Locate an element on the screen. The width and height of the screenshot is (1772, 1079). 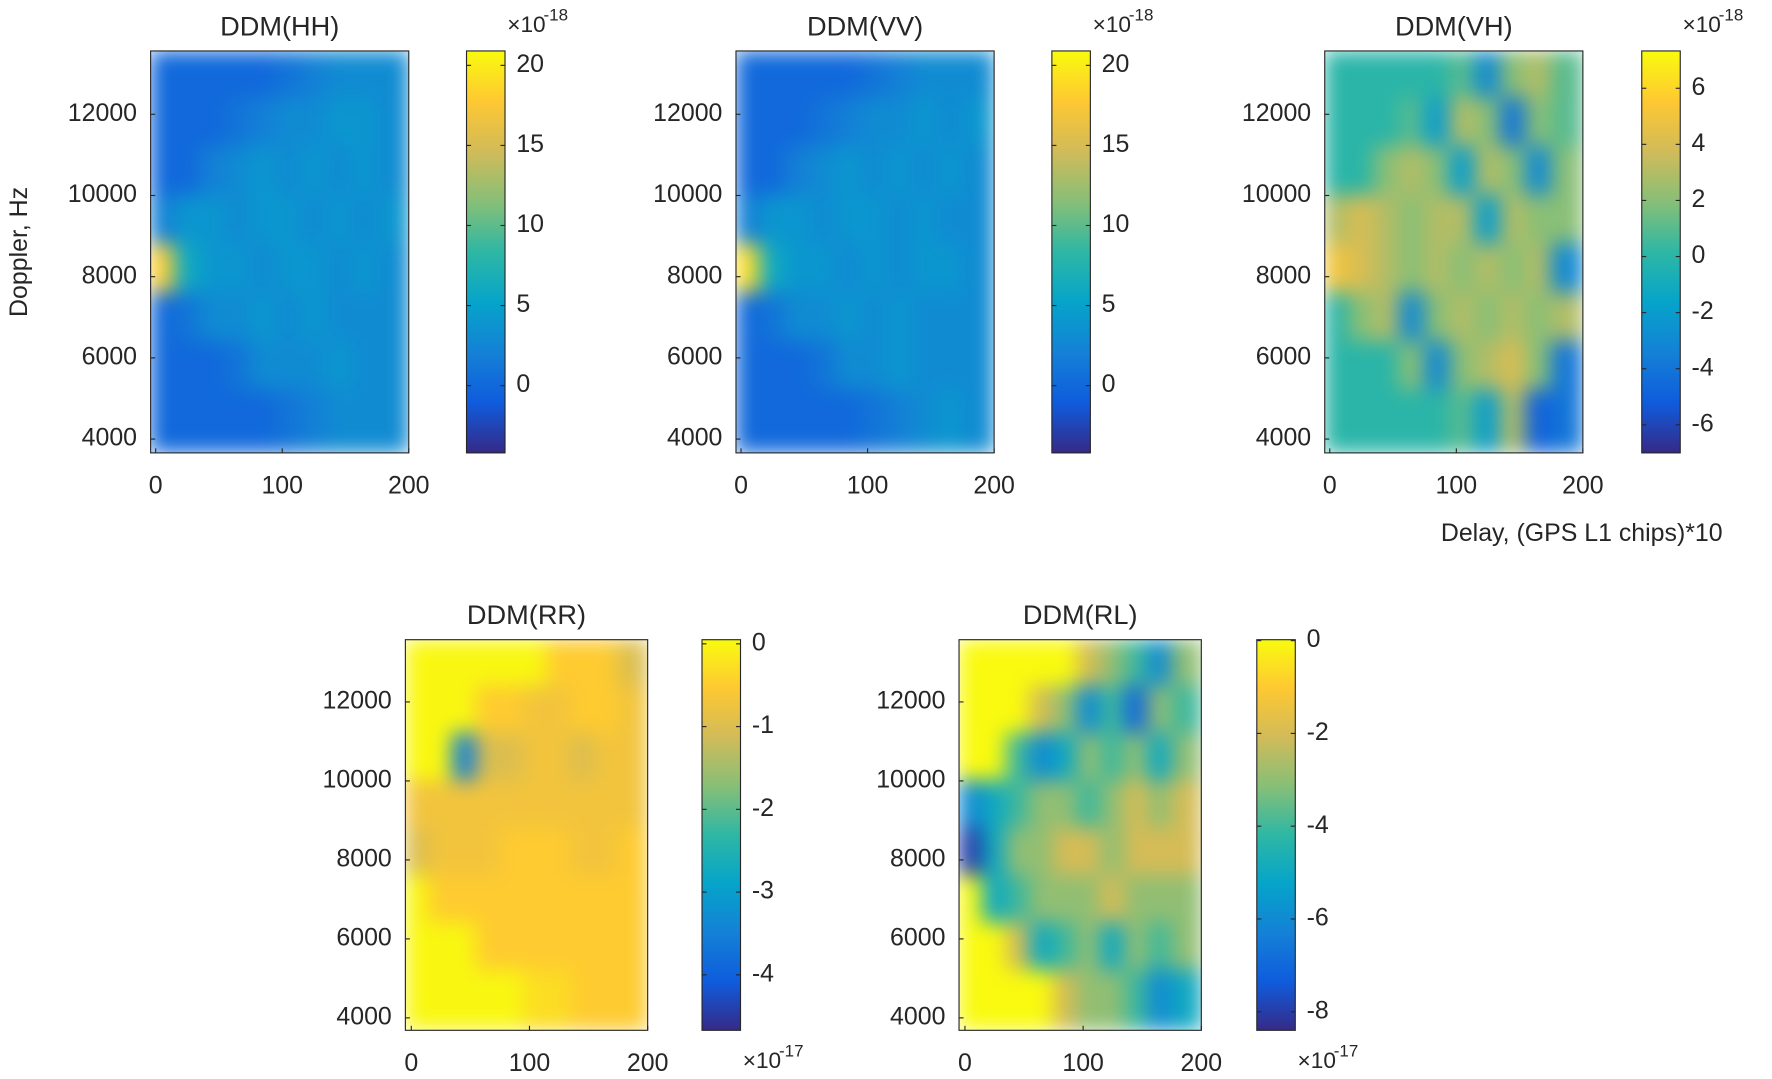
heatmap-cells is located at coordinates (1080, 835).